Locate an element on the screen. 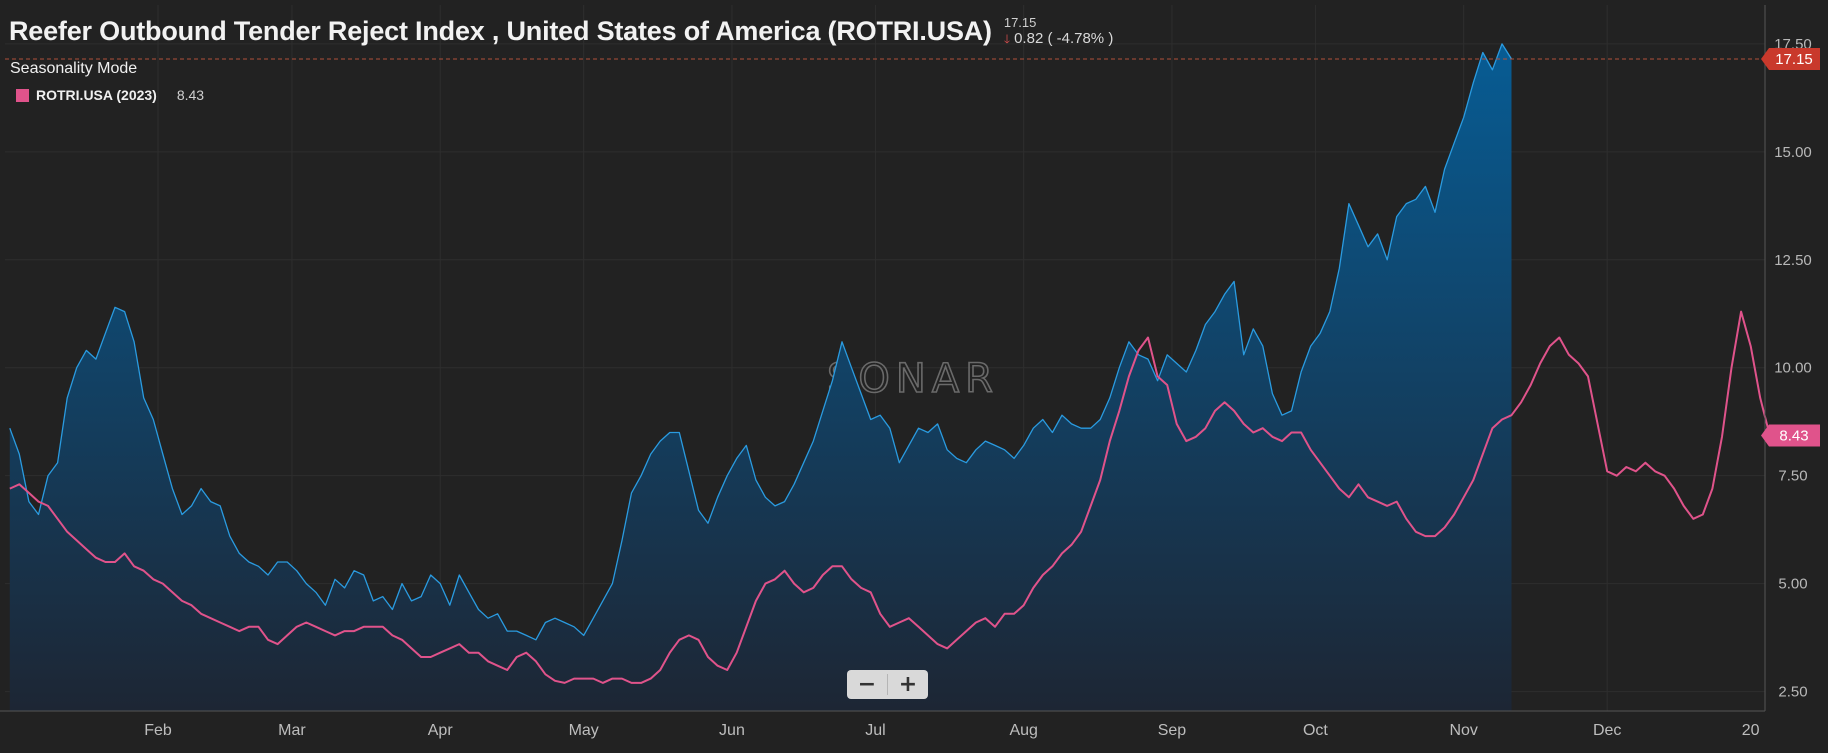 Image resolution: width=1828 pixels, height=753 pixels. x-tick-label: Feb is located at coordinates (158, 730).